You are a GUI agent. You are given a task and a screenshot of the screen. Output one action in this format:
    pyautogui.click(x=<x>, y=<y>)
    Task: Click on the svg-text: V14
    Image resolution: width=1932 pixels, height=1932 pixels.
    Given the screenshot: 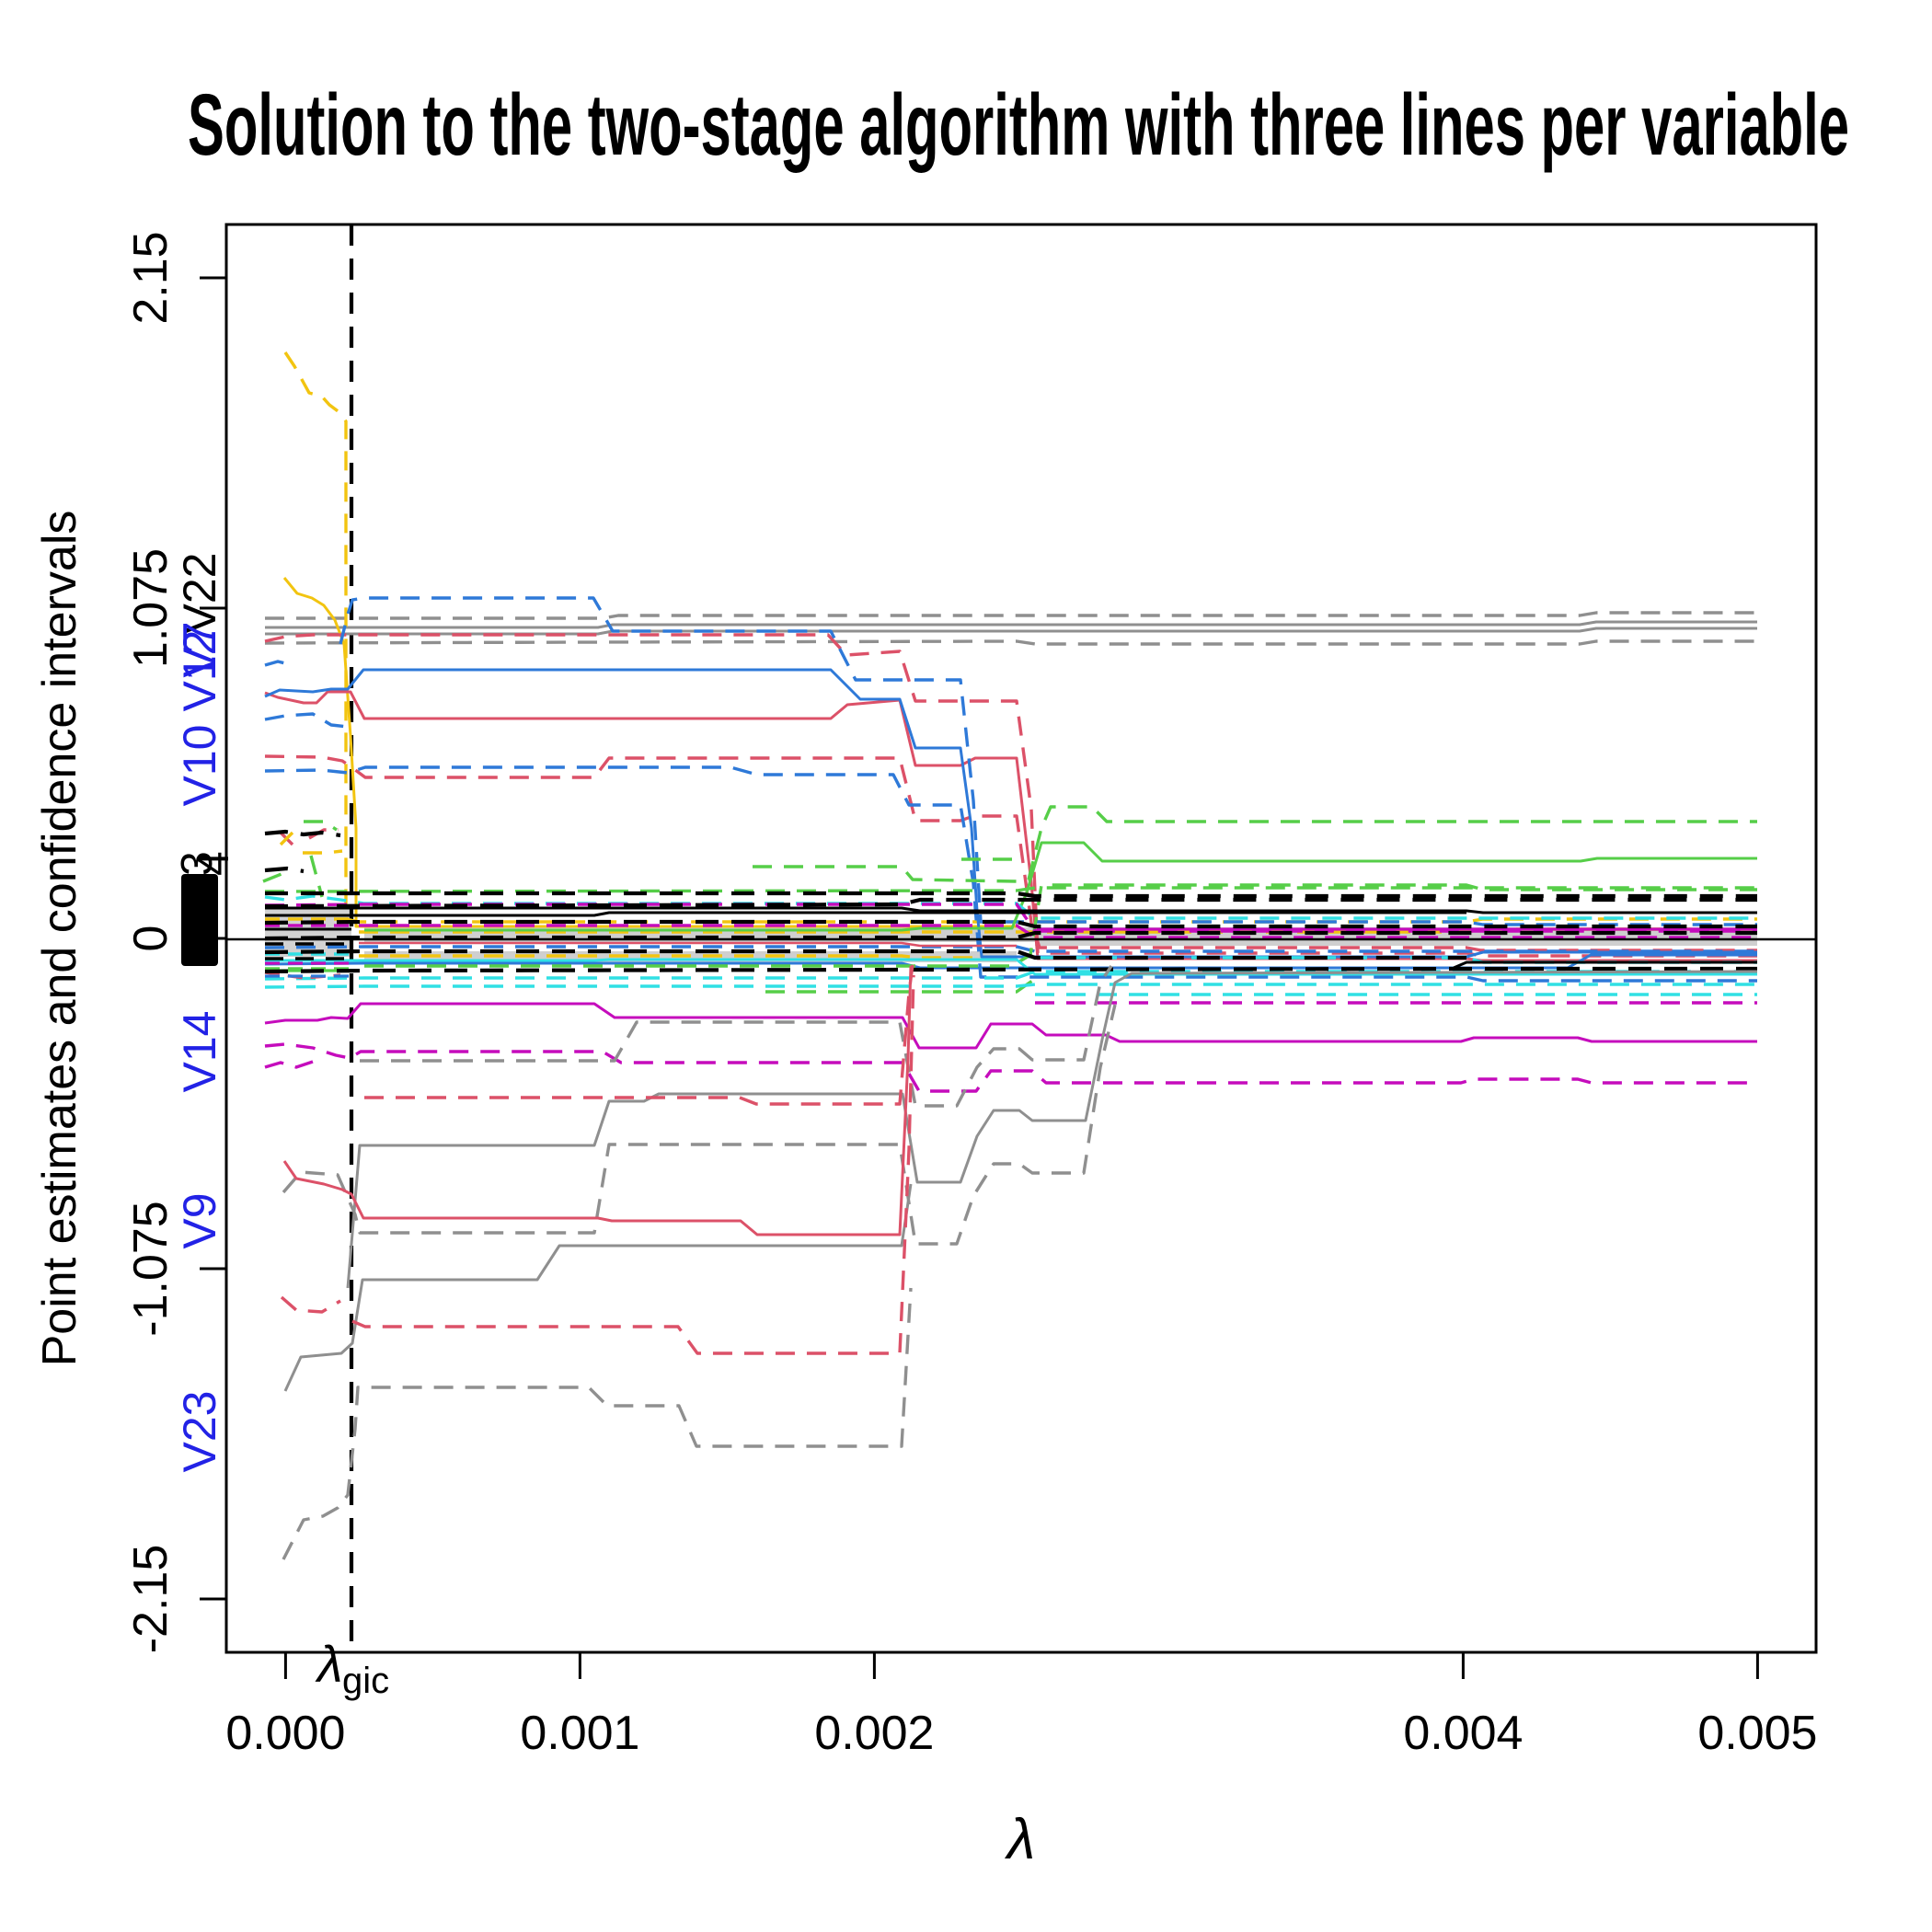 What is the action you would take?
    pyautogui.click(x=199, y=1052)
    